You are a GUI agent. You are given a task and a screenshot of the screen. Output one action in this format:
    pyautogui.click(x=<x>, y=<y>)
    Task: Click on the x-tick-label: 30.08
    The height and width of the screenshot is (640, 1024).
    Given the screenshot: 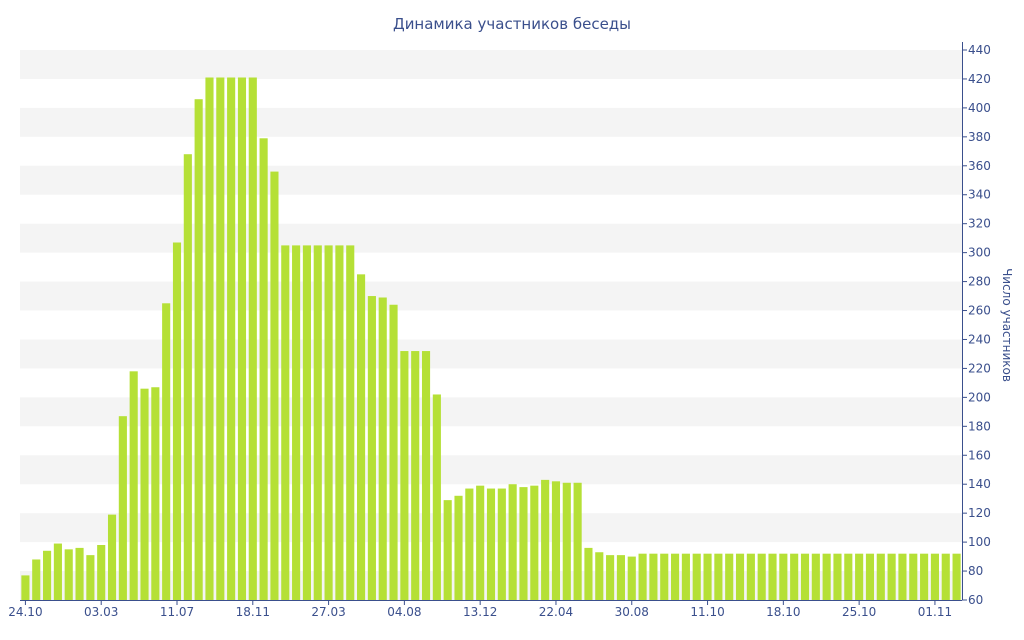 What is the action you would take?
    pyautogui.click(x=632, y=612)
    